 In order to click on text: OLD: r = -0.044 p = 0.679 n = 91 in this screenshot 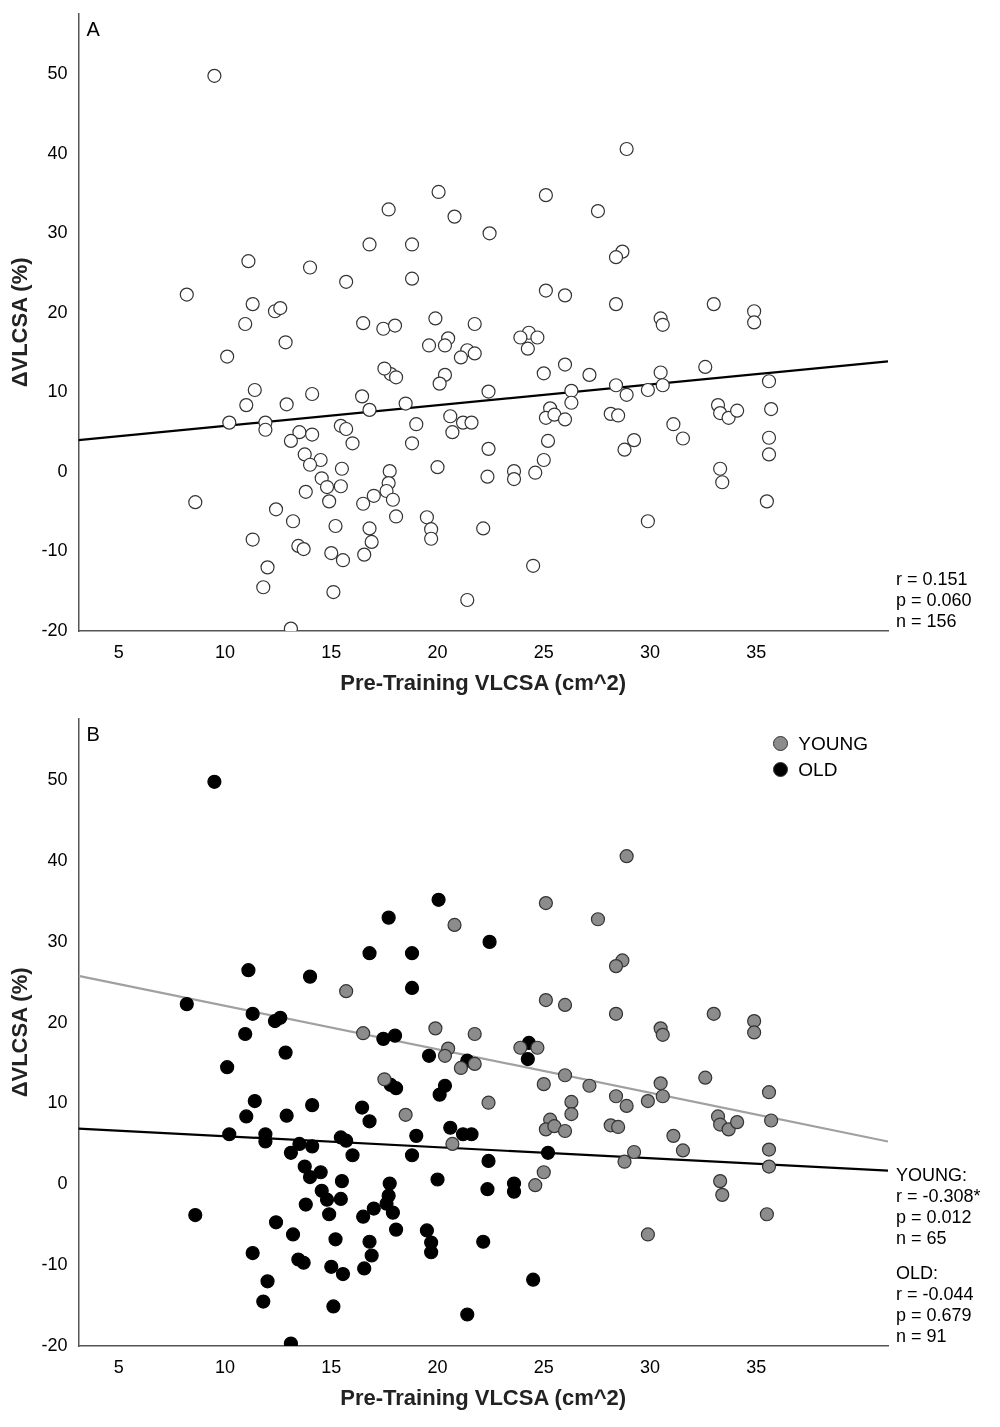, I will do `click(935, 1304)`.